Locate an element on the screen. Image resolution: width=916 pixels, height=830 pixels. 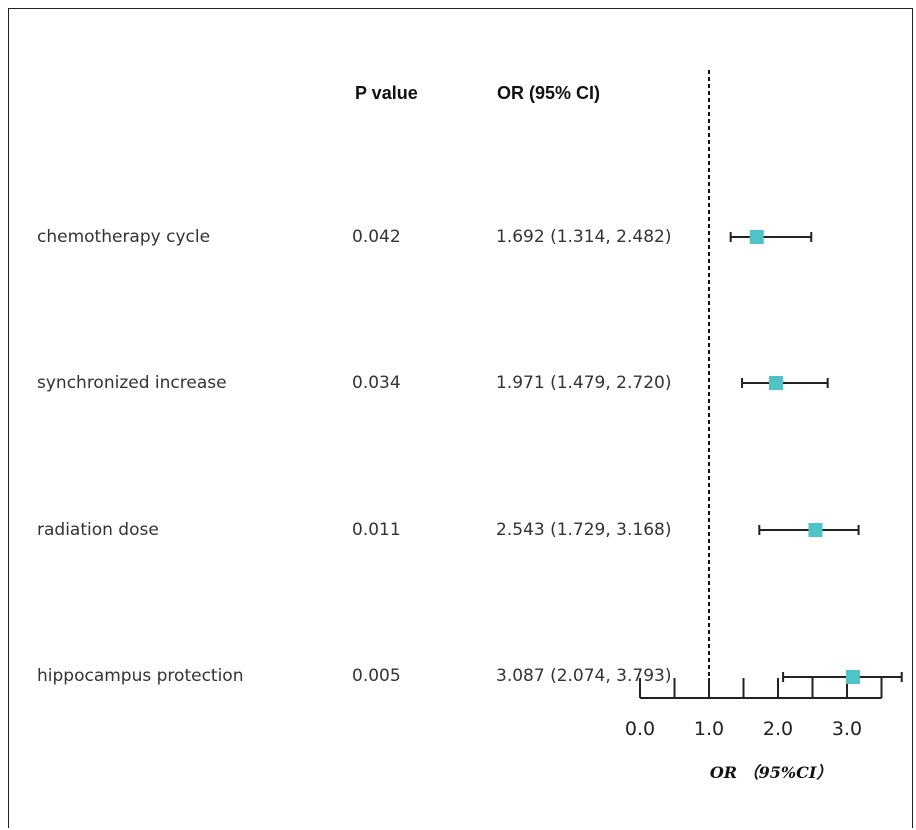
row-or-ci: 3.087 (2.074, 3.793) is located at coordinates (584, 676).